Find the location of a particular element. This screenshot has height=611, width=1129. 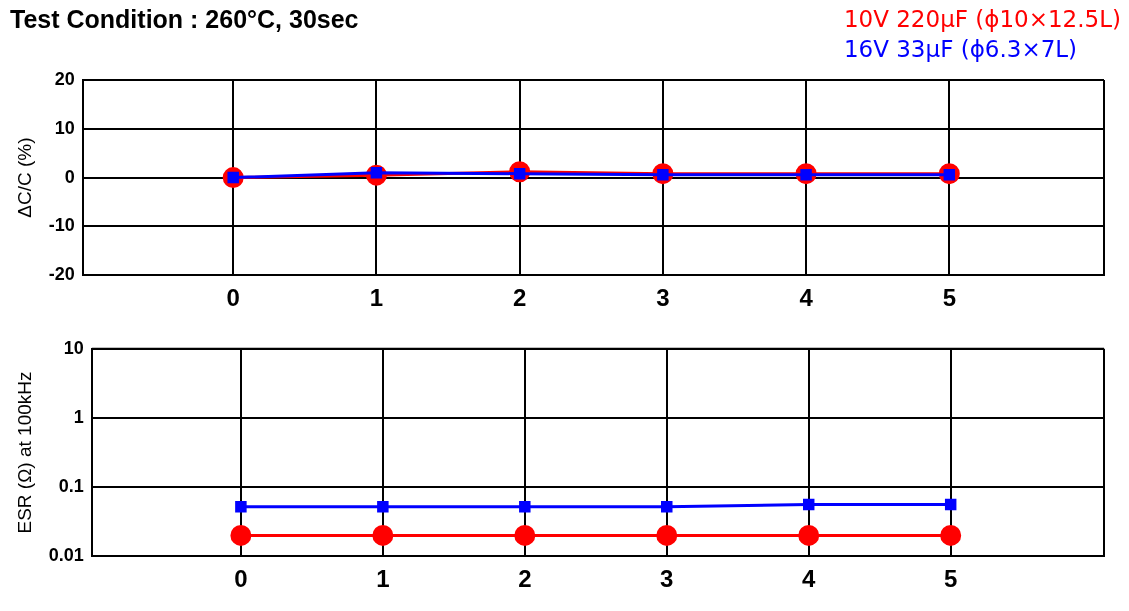

y-tick-label: 0 is located at coordinates (69, 176).